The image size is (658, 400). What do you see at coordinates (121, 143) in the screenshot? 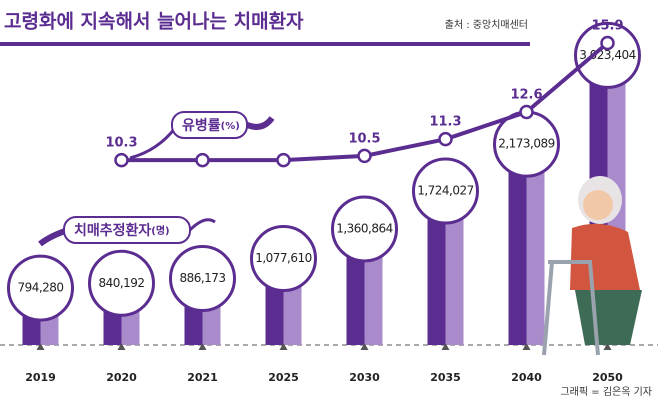
I see `line-label: 10.3` at bounding box center [121, 143].